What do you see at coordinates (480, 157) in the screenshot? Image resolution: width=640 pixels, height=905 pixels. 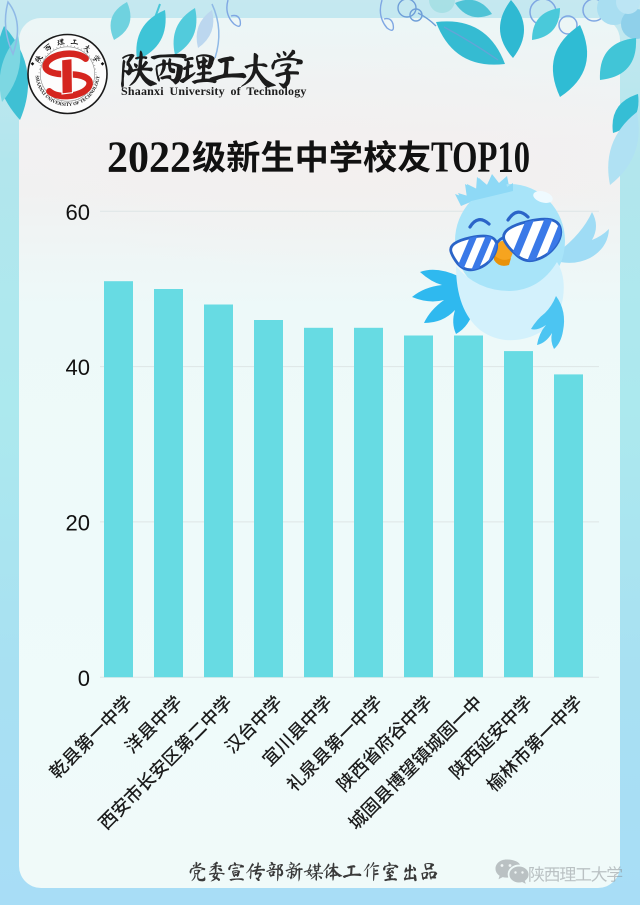 I see `svg-text: TOP10` at bounding box center [480, 157].